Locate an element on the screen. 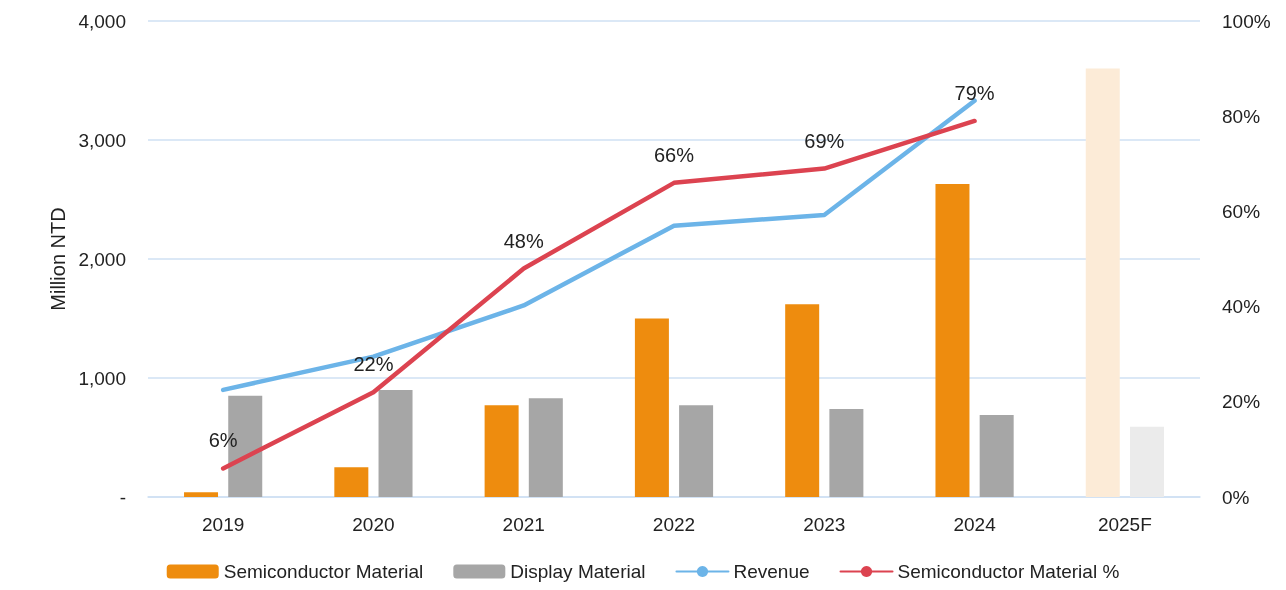  data-label: 79% is located at coordinates (974, 92).